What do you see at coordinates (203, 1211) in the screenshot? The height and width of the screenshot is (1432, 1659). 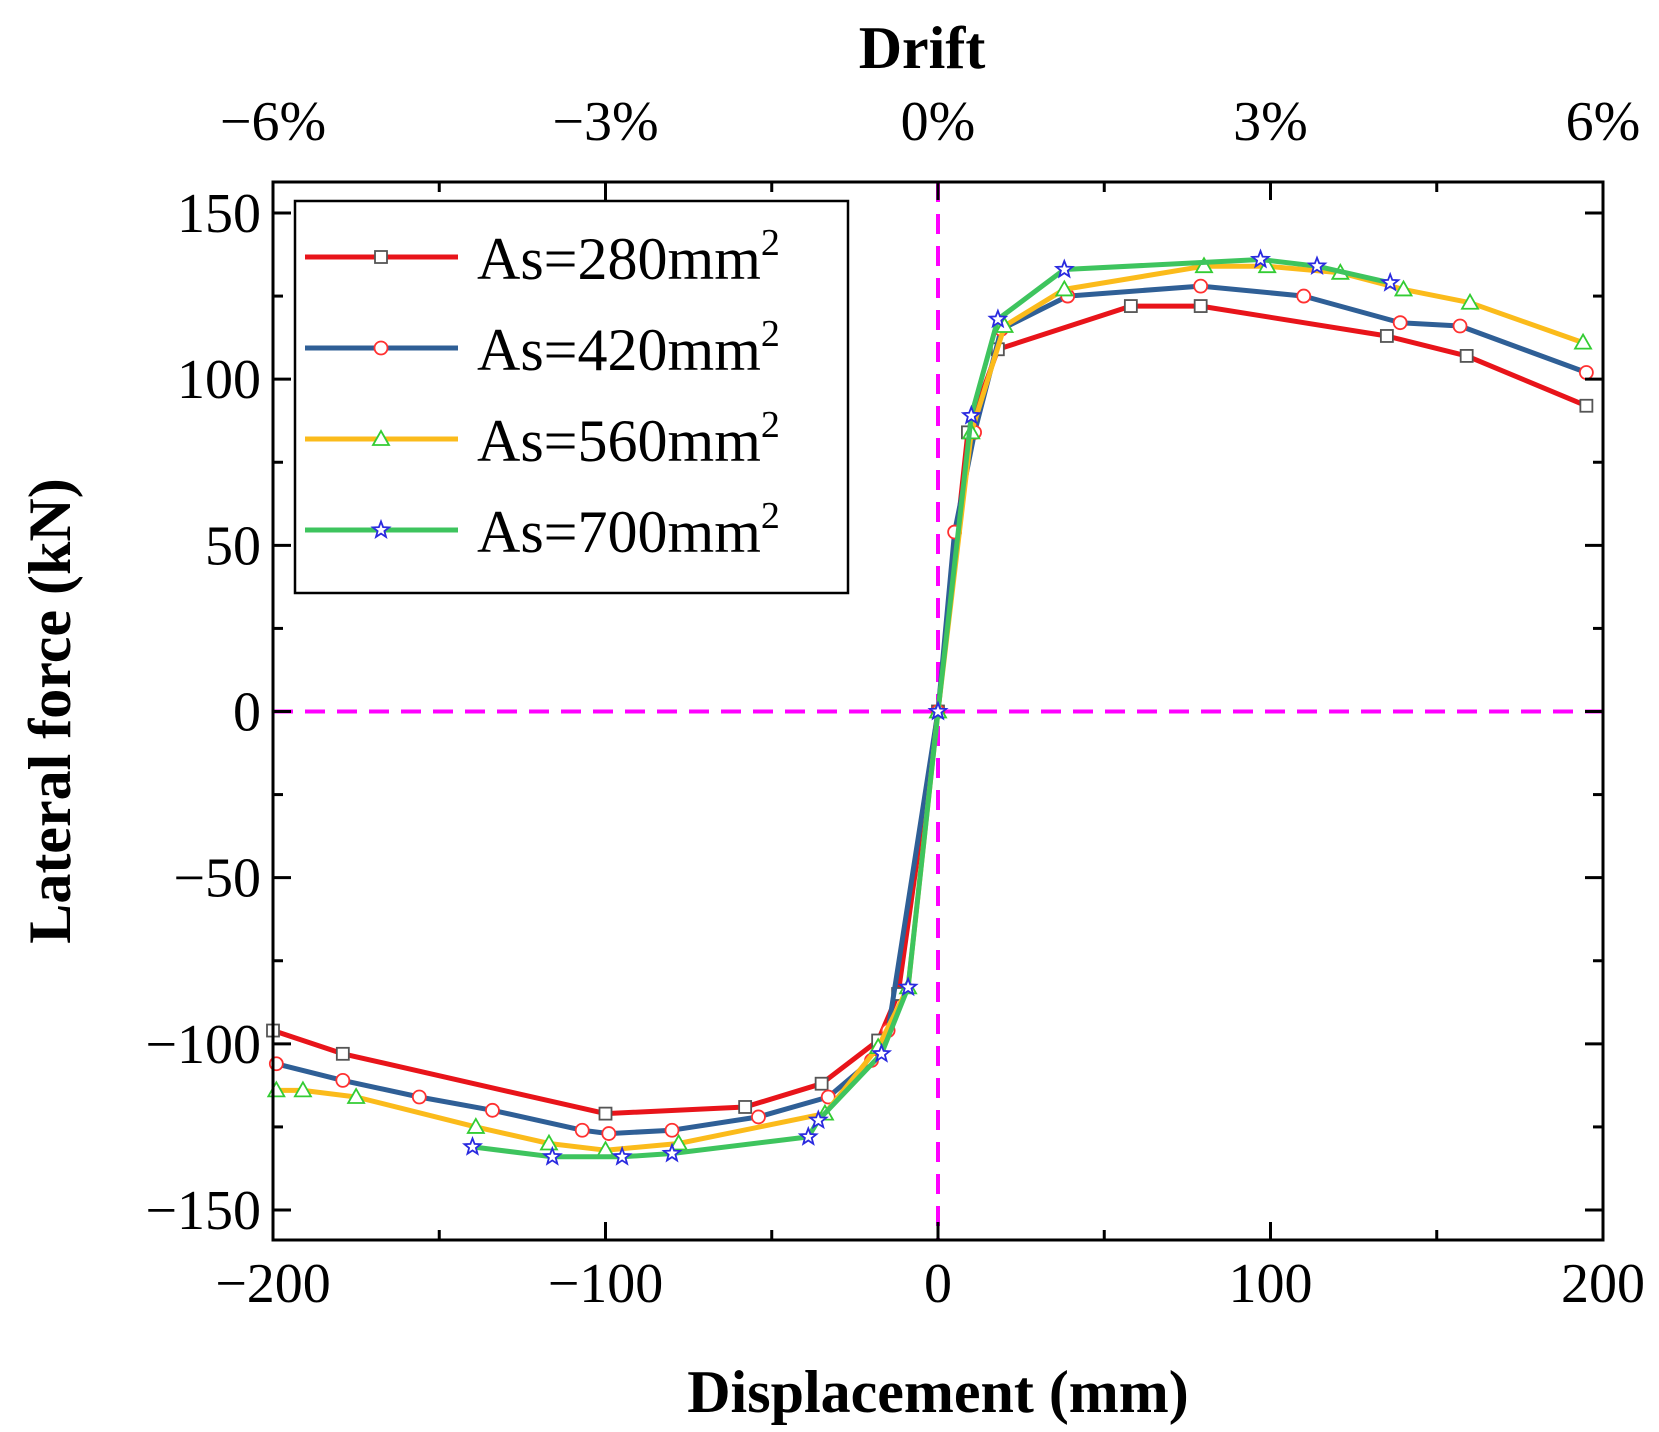 I see `y-tick-label: −150` at bounding box center [203, 1211].